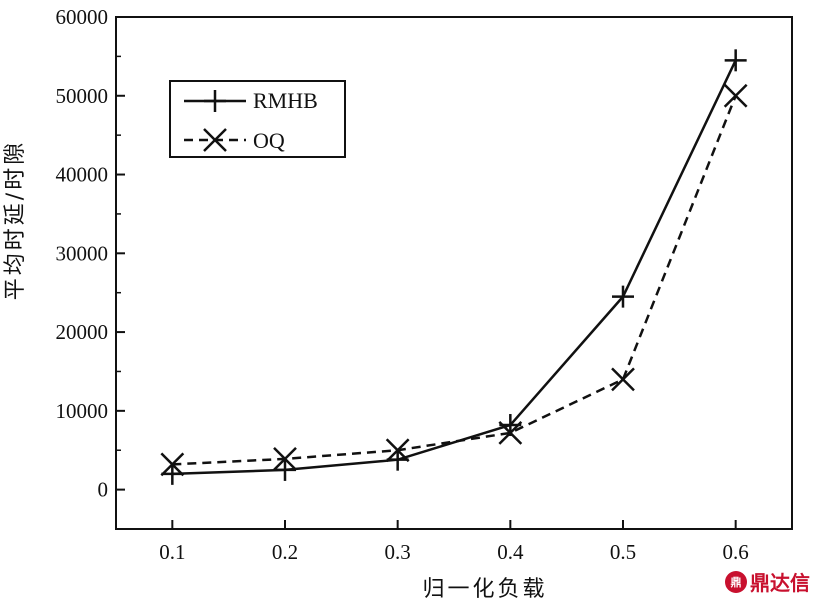 The image size is (818, 602). I want to click on legend-marker-oq, so click(215, 140).